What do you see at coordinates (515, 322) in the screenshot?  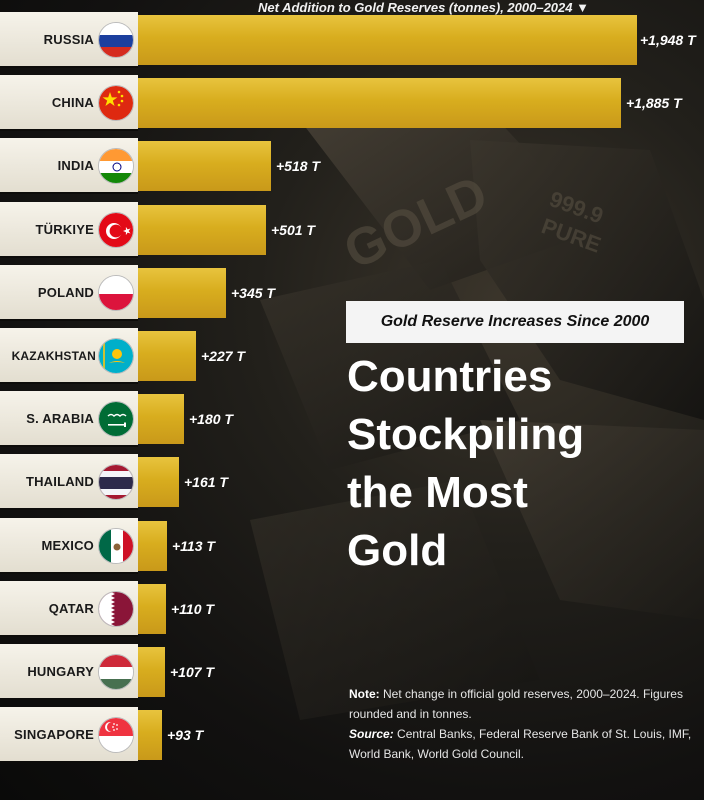 I see `subtitle: Gold Reserve Increases Since 2000` at bounding box center [515, 322].